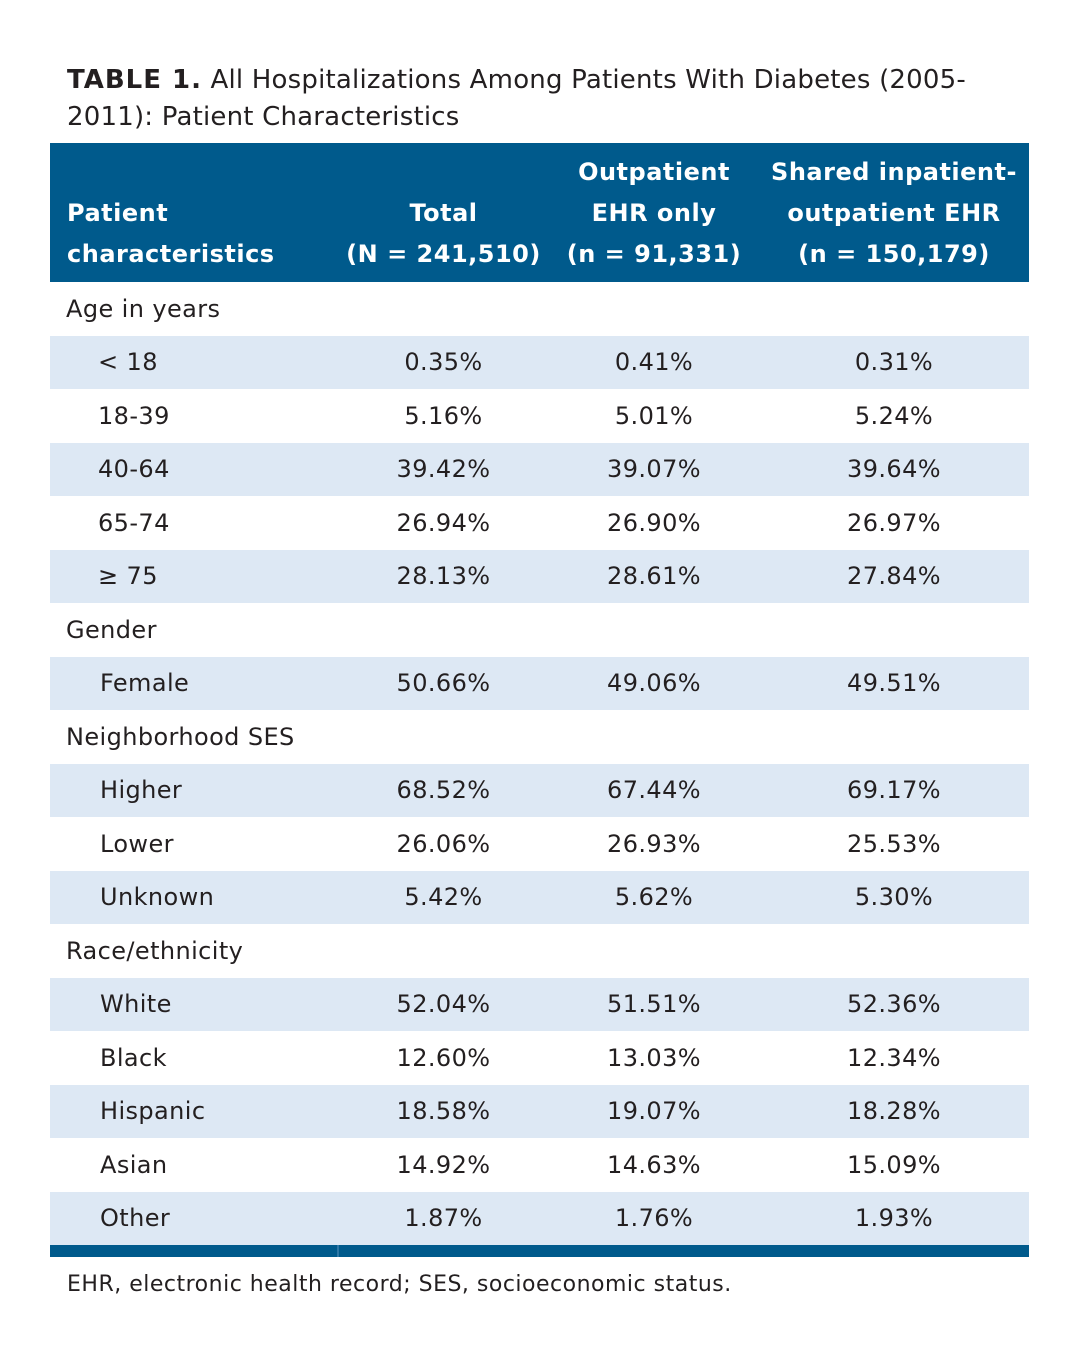 This screenshot has height=1364, width=1079. What do you see at coordinates (654, 1164) in the screenshot?
I see `cell-outpatient: 14.63%` at bounding box center [654, 1164].